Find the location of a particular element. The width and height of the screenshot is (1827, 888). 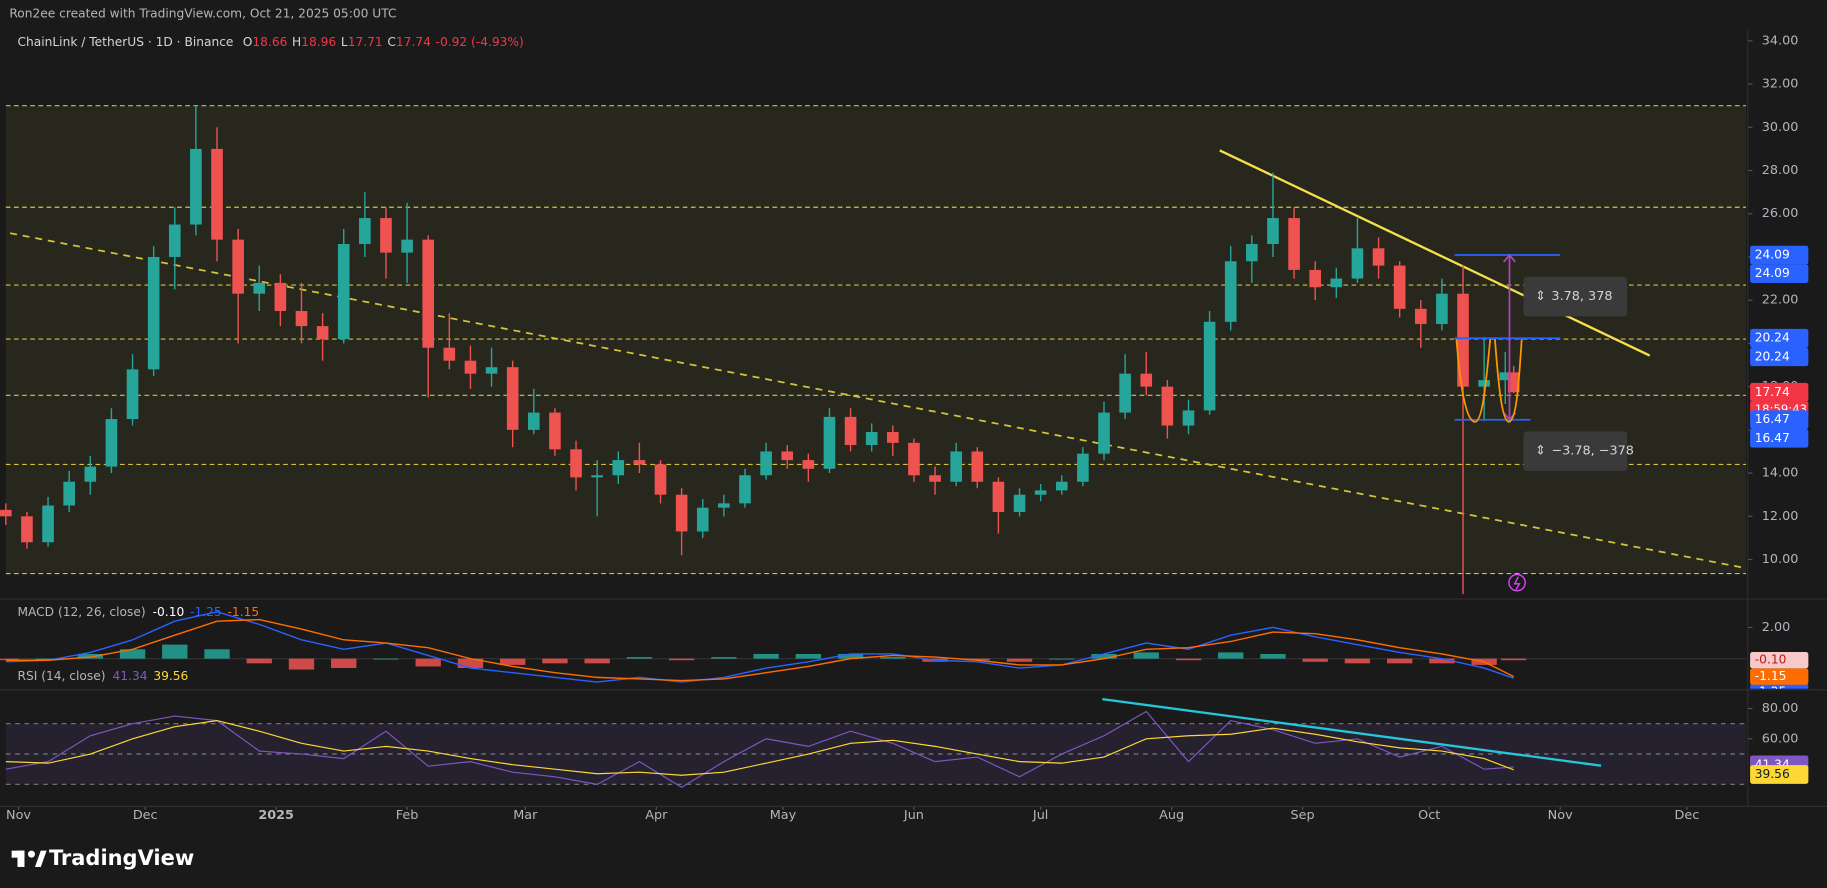

y-tick-label: 80.00 is located at coordinates (1780, 708).